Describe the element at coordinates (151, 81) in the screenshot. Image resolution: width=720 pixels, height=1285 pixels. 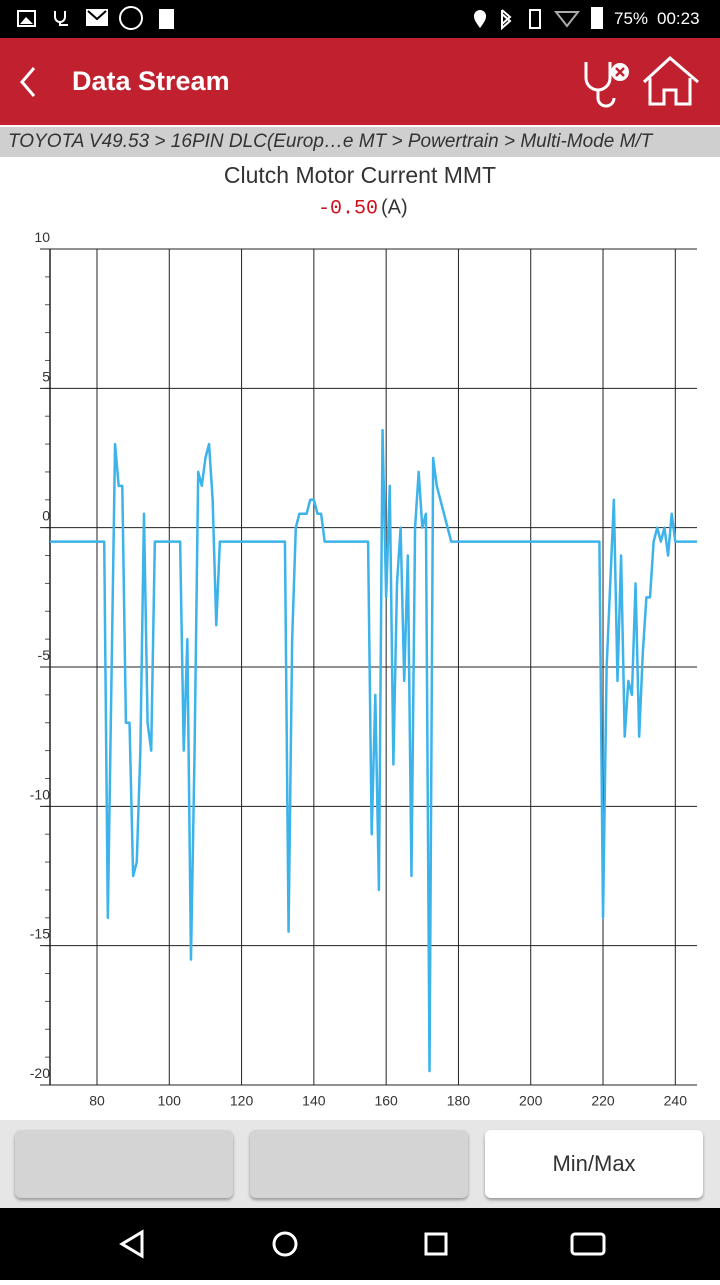
I see `page-title: Data Stream` at that location.